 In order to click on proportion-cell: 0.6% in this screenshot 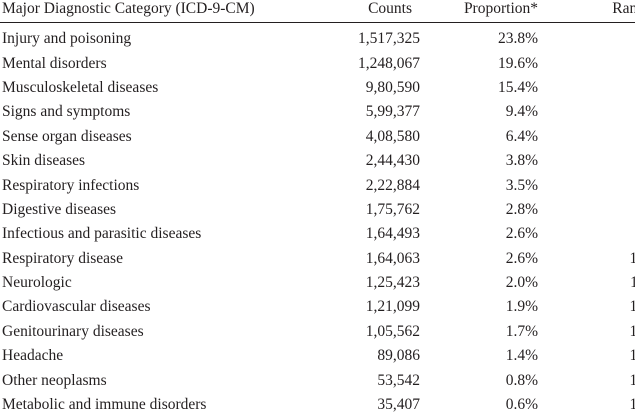, I will do `click(521, 405)`.